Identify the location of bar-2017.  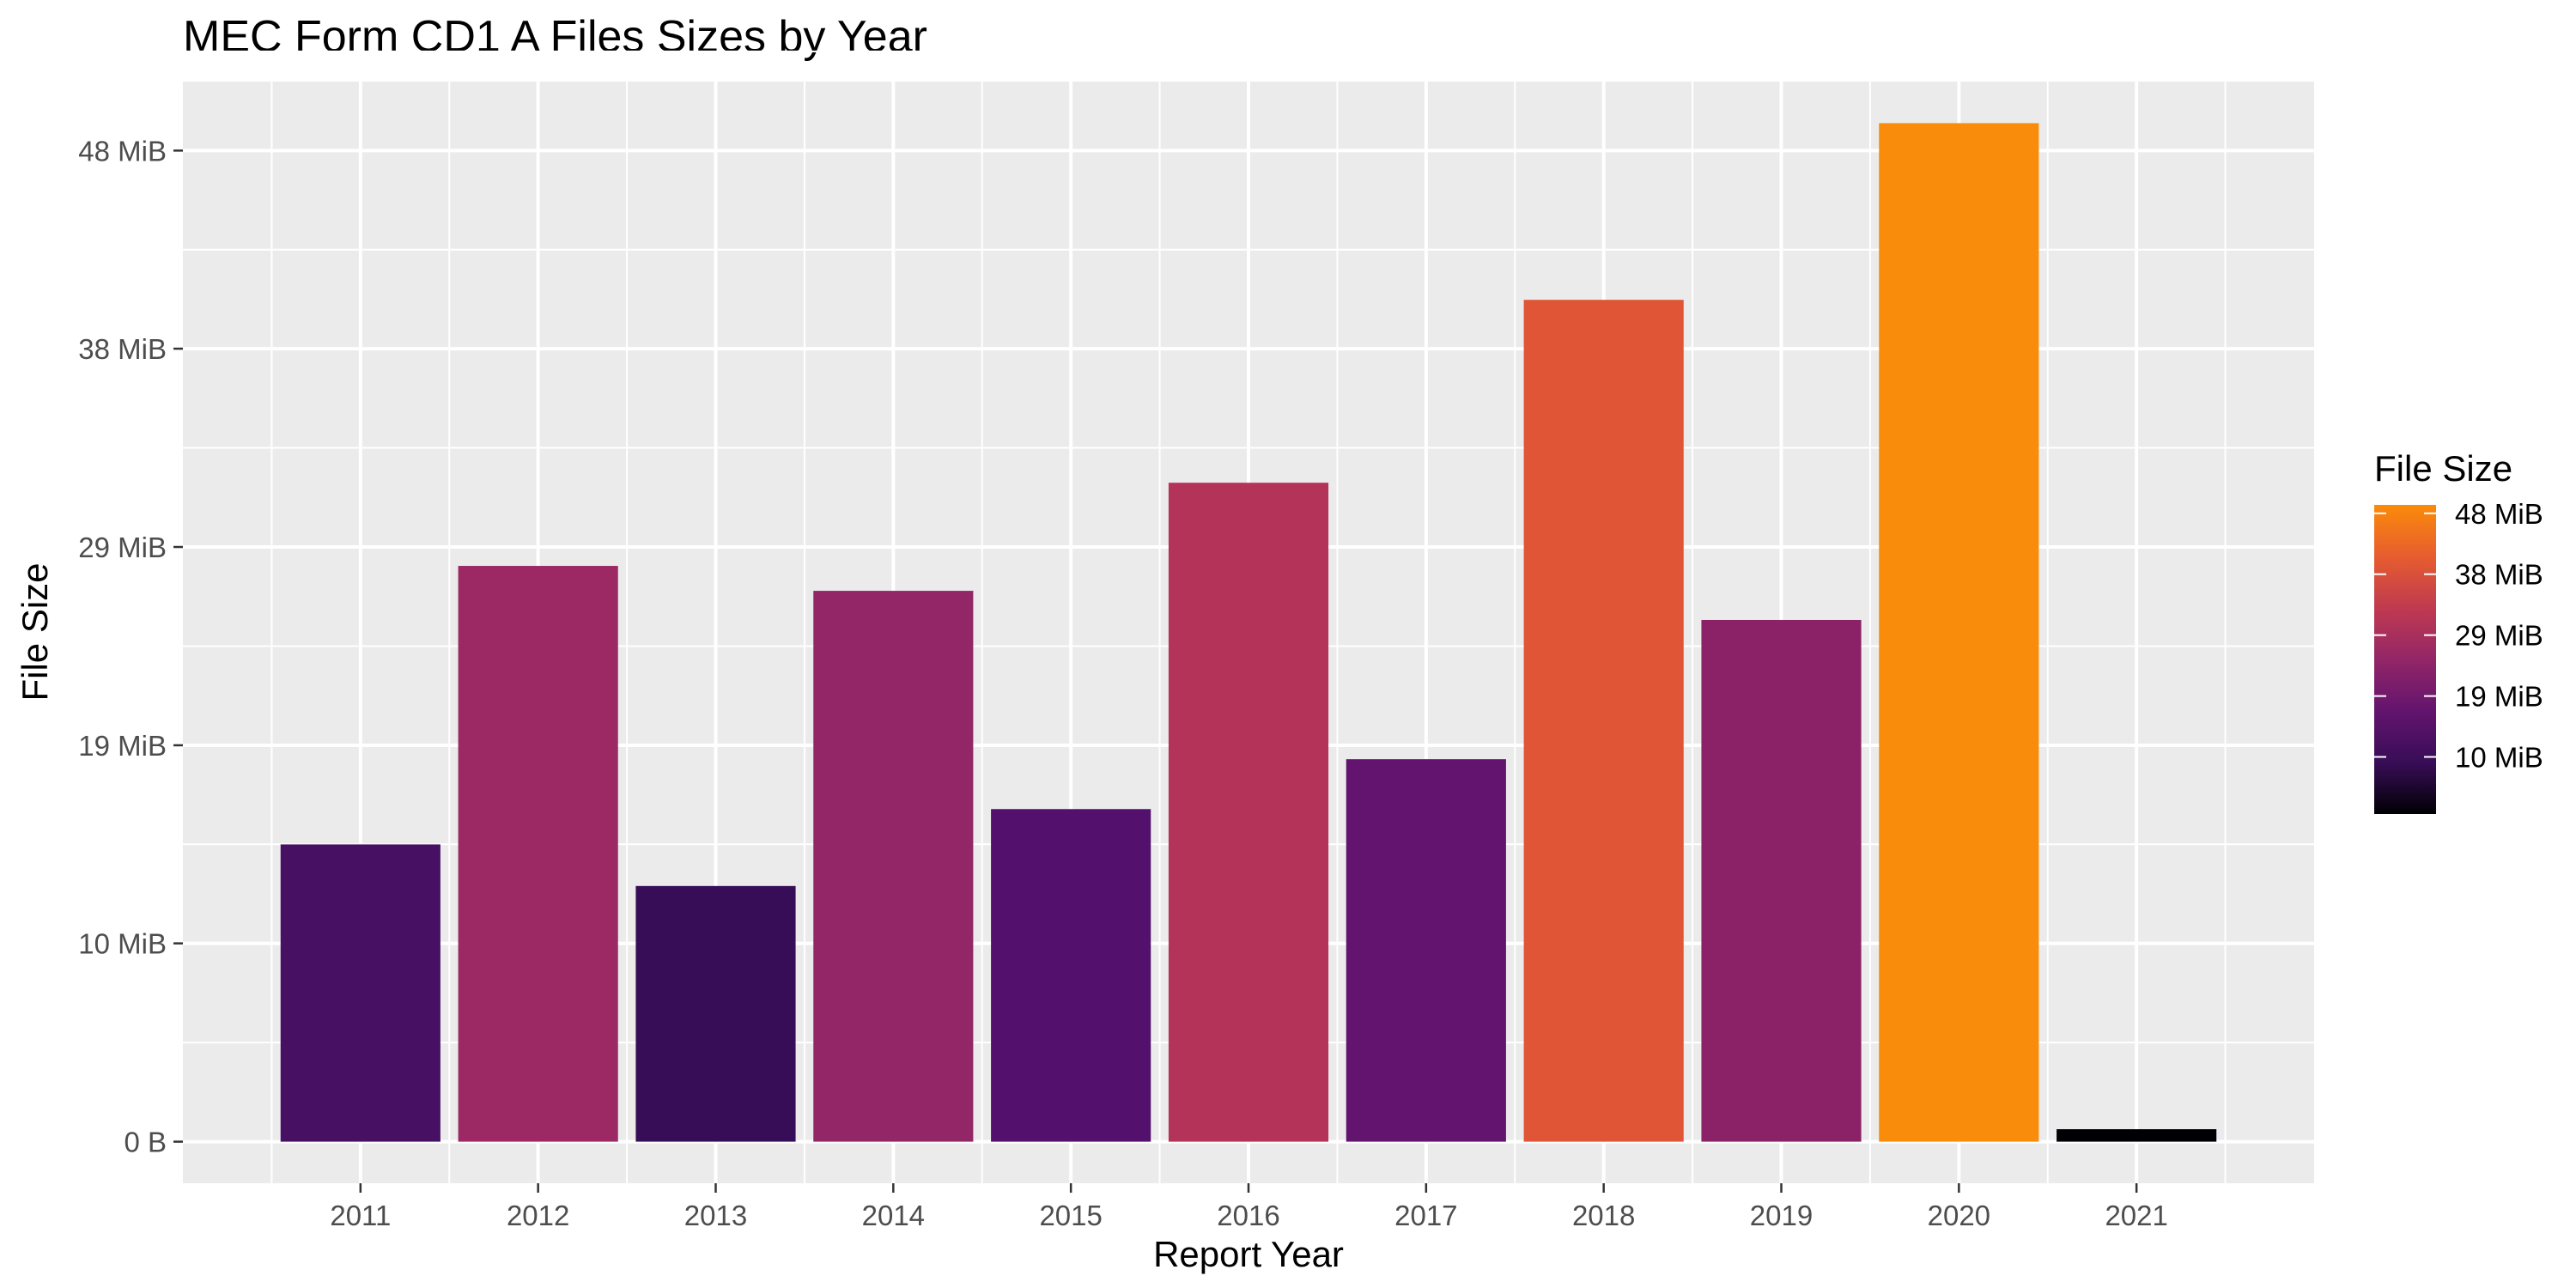
(1426, 951).